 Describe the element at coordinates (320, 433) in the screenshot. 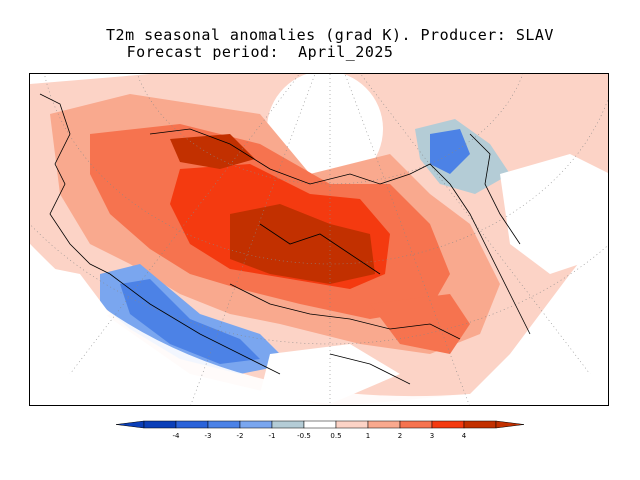

I see `colorbar: -4 -3 -2 -1 -0.5 0.5 1 2 3 4` at that location.